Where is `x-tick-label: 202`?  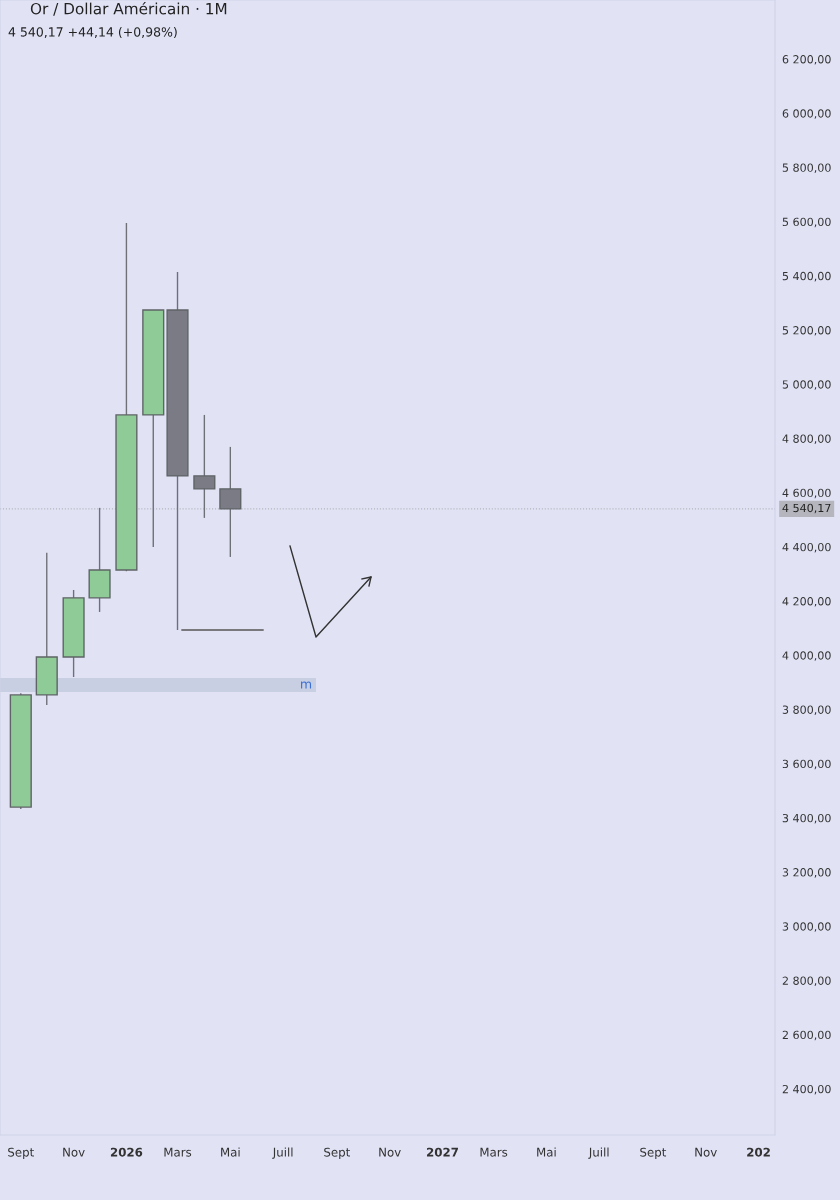
x-tick-label: 202 is located at coordinates (758, 1152).